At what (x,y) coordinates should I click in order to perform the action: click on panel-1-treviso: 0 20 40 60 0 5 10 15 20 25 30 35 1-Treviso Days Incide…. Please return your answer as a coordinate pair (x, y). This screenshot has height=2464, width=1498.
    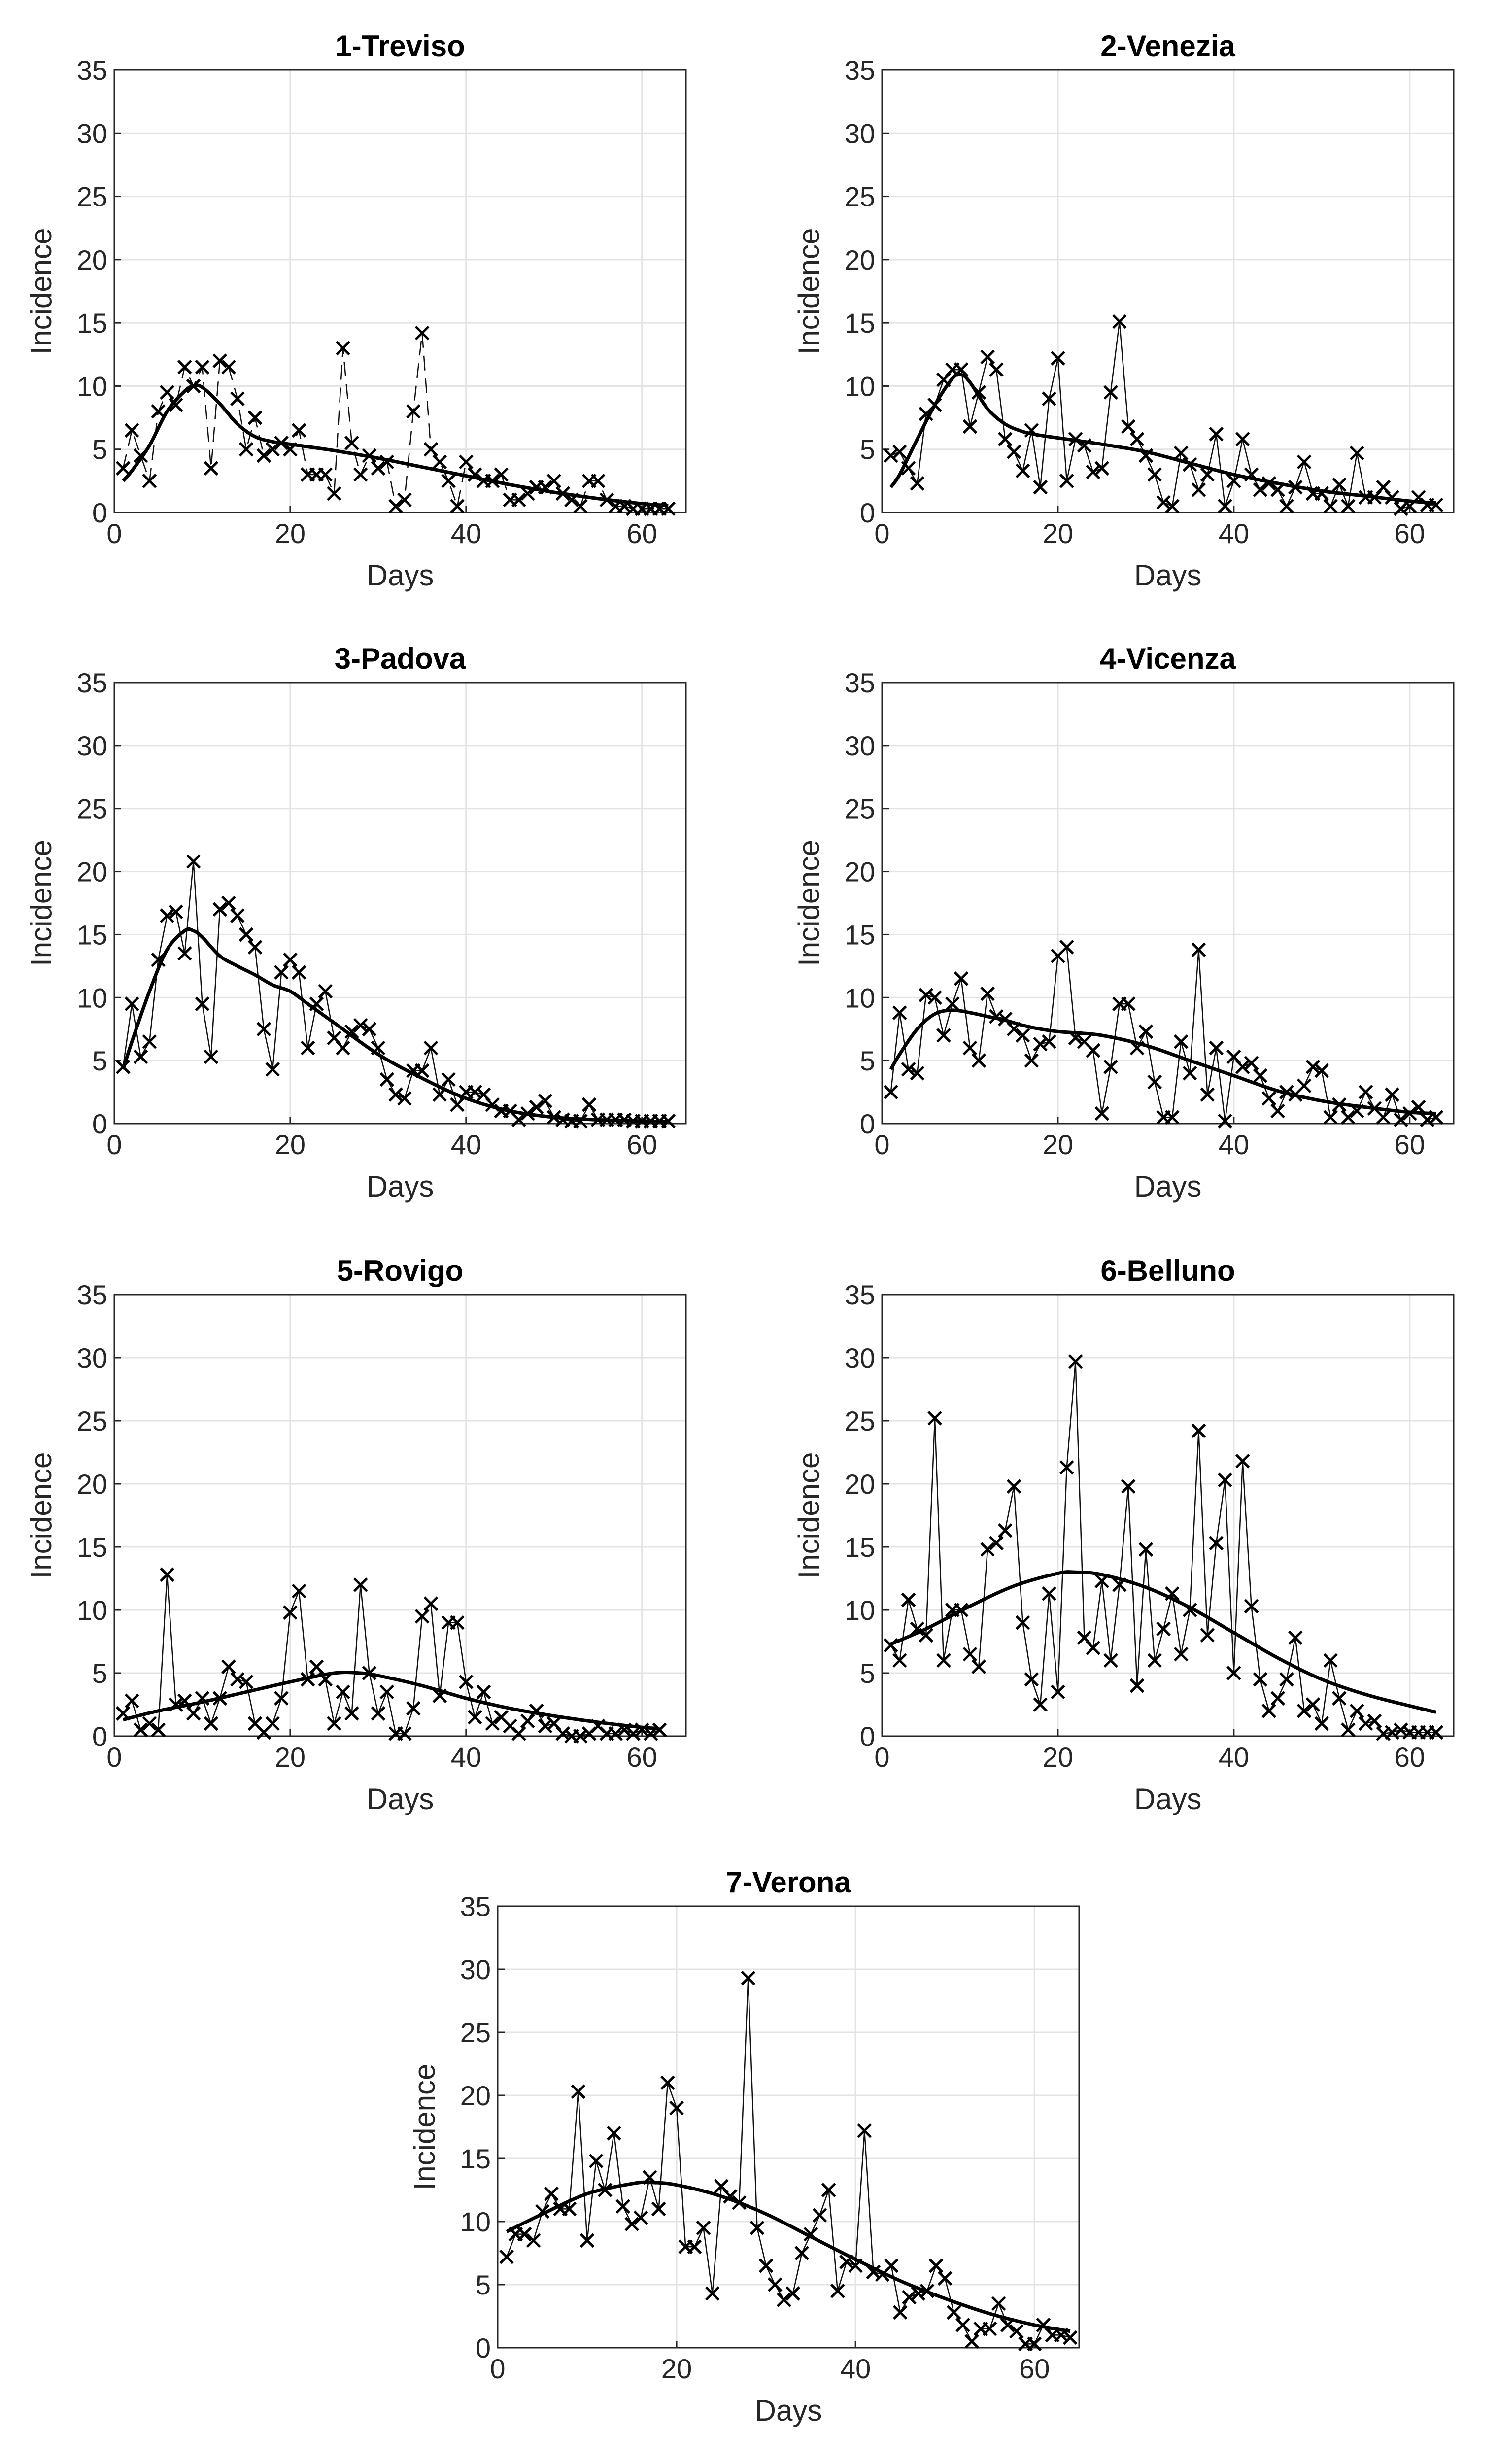
    Looking at the image, I should click on (356, 311).